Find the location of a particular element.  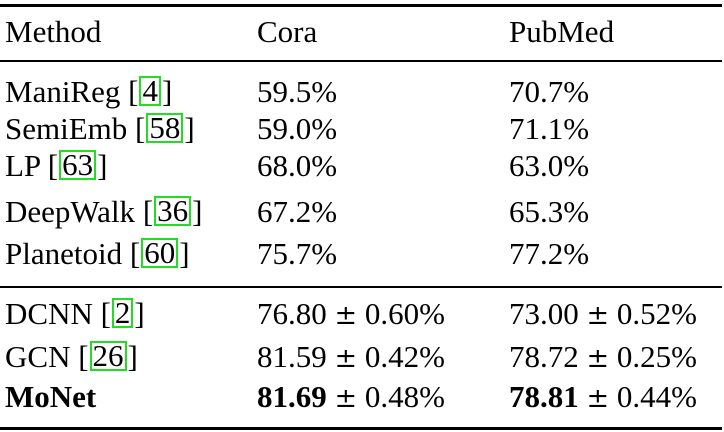

pubmed-mean-best: 78.81 is located at coordinates (544, 396).